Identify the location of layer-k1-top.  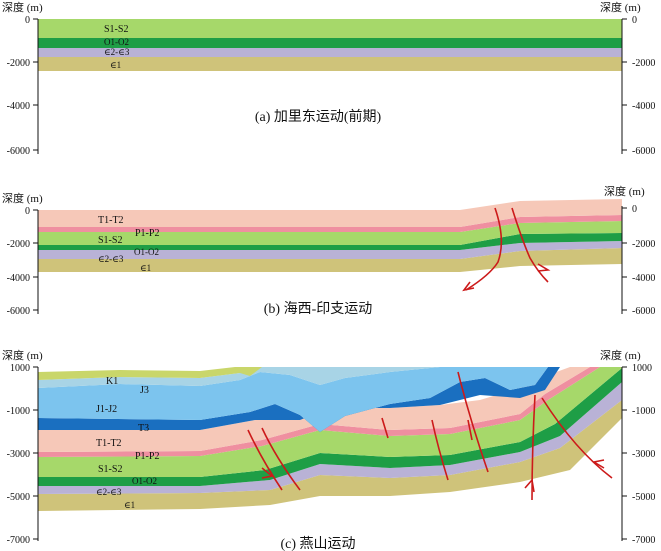
(248, 371).